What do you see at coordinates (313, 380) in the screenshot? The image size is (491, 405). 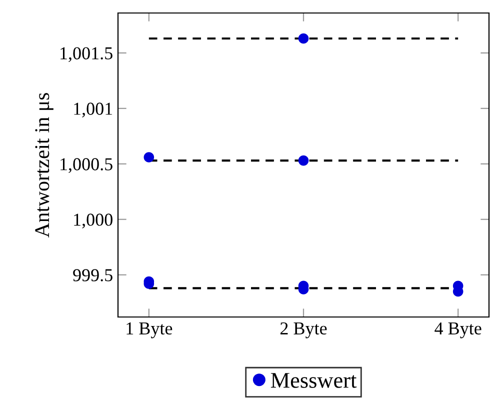 I see `legend-label: Messwert` at bounding box center [313, 380].